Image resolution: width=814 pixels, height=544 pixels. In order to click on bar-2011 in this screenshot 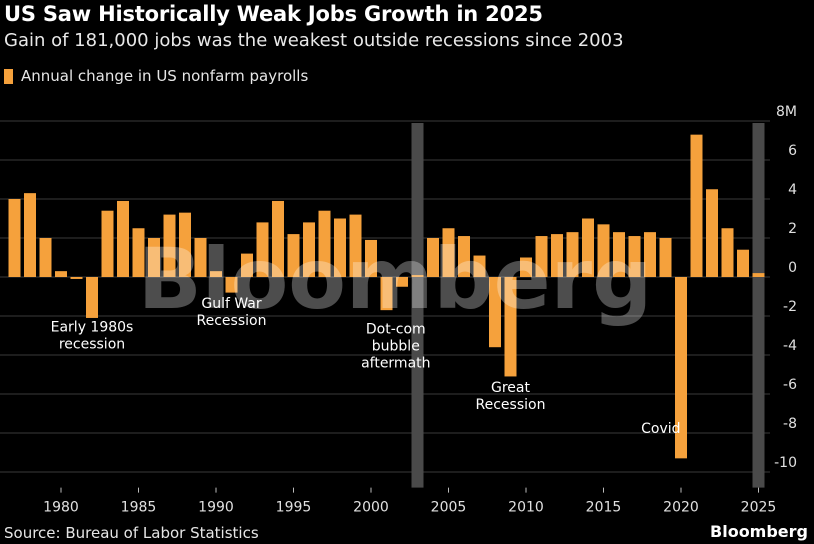, I will do `click(541, 256)`.